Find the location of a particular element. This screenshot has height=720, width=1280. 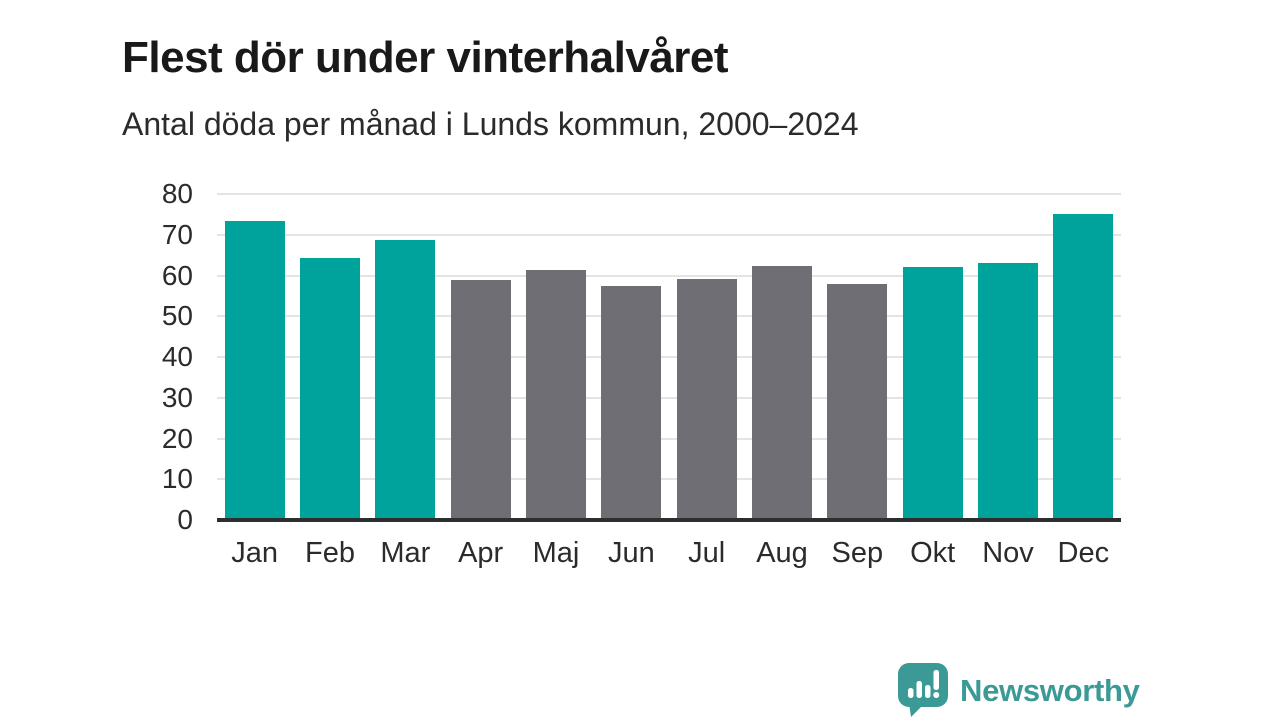

y-tick-label-70: 70 is located at coordinates (177, 234).